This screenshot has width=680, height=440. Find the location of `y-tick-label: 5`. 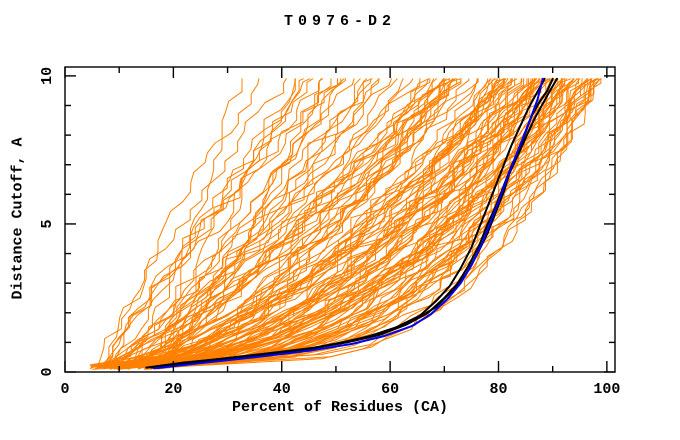

y-tick-label: 5 is located at coordinates (47, 223).